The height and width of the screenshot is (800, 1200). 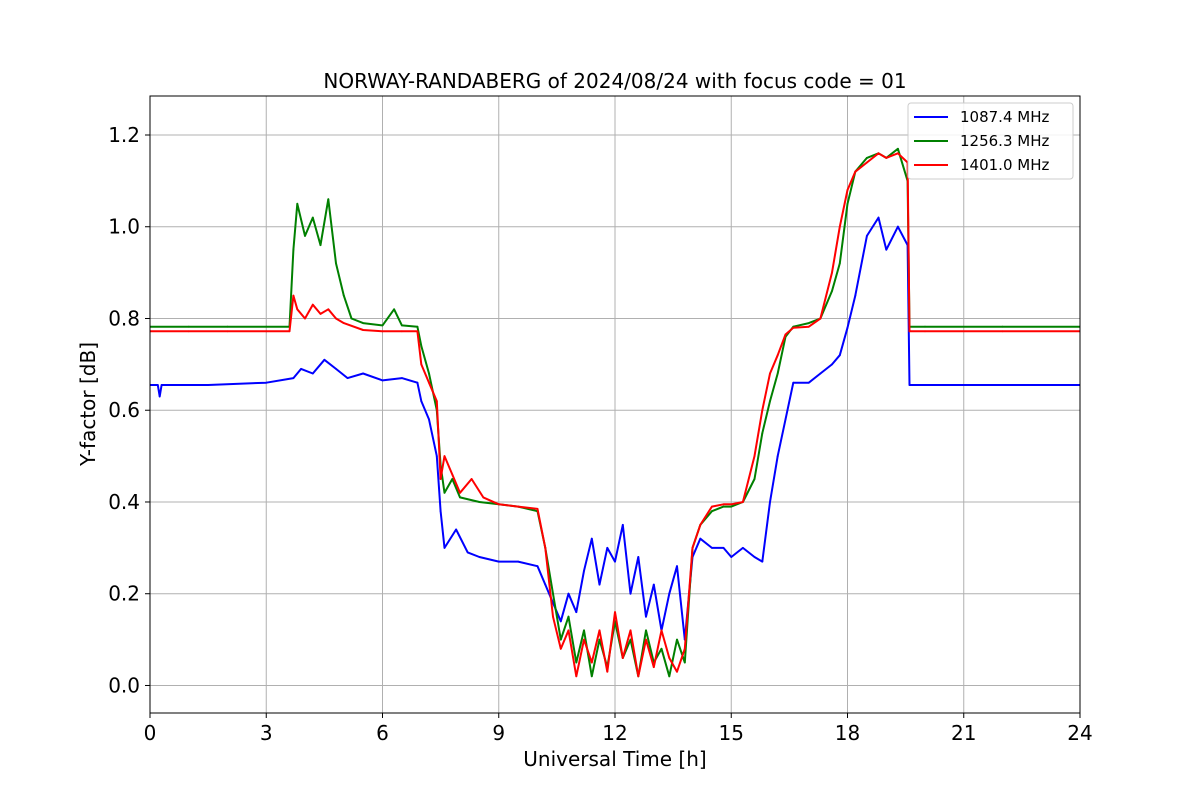 What do you see at coordinates (124, 410) in the screenshot?
I see `y-tick-label: 0.6` at bounding box center [124, 410].